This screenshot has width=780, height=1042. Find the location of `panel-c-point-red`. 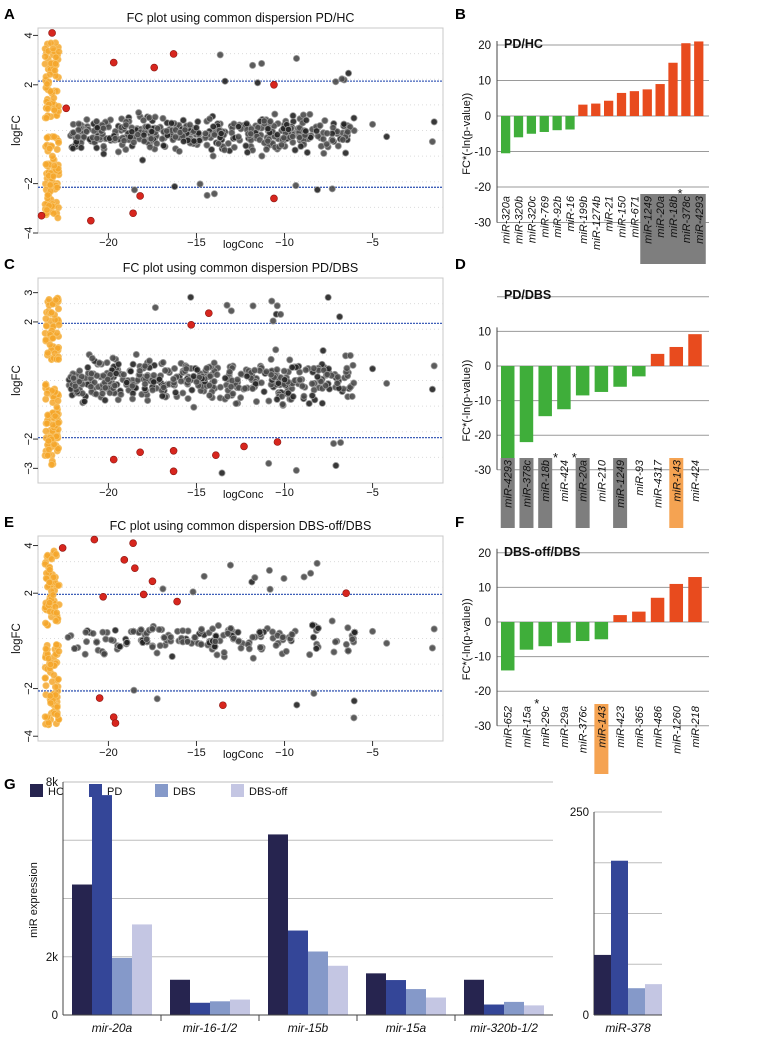

panel-c-point-red is located at coordinates (113, 459).